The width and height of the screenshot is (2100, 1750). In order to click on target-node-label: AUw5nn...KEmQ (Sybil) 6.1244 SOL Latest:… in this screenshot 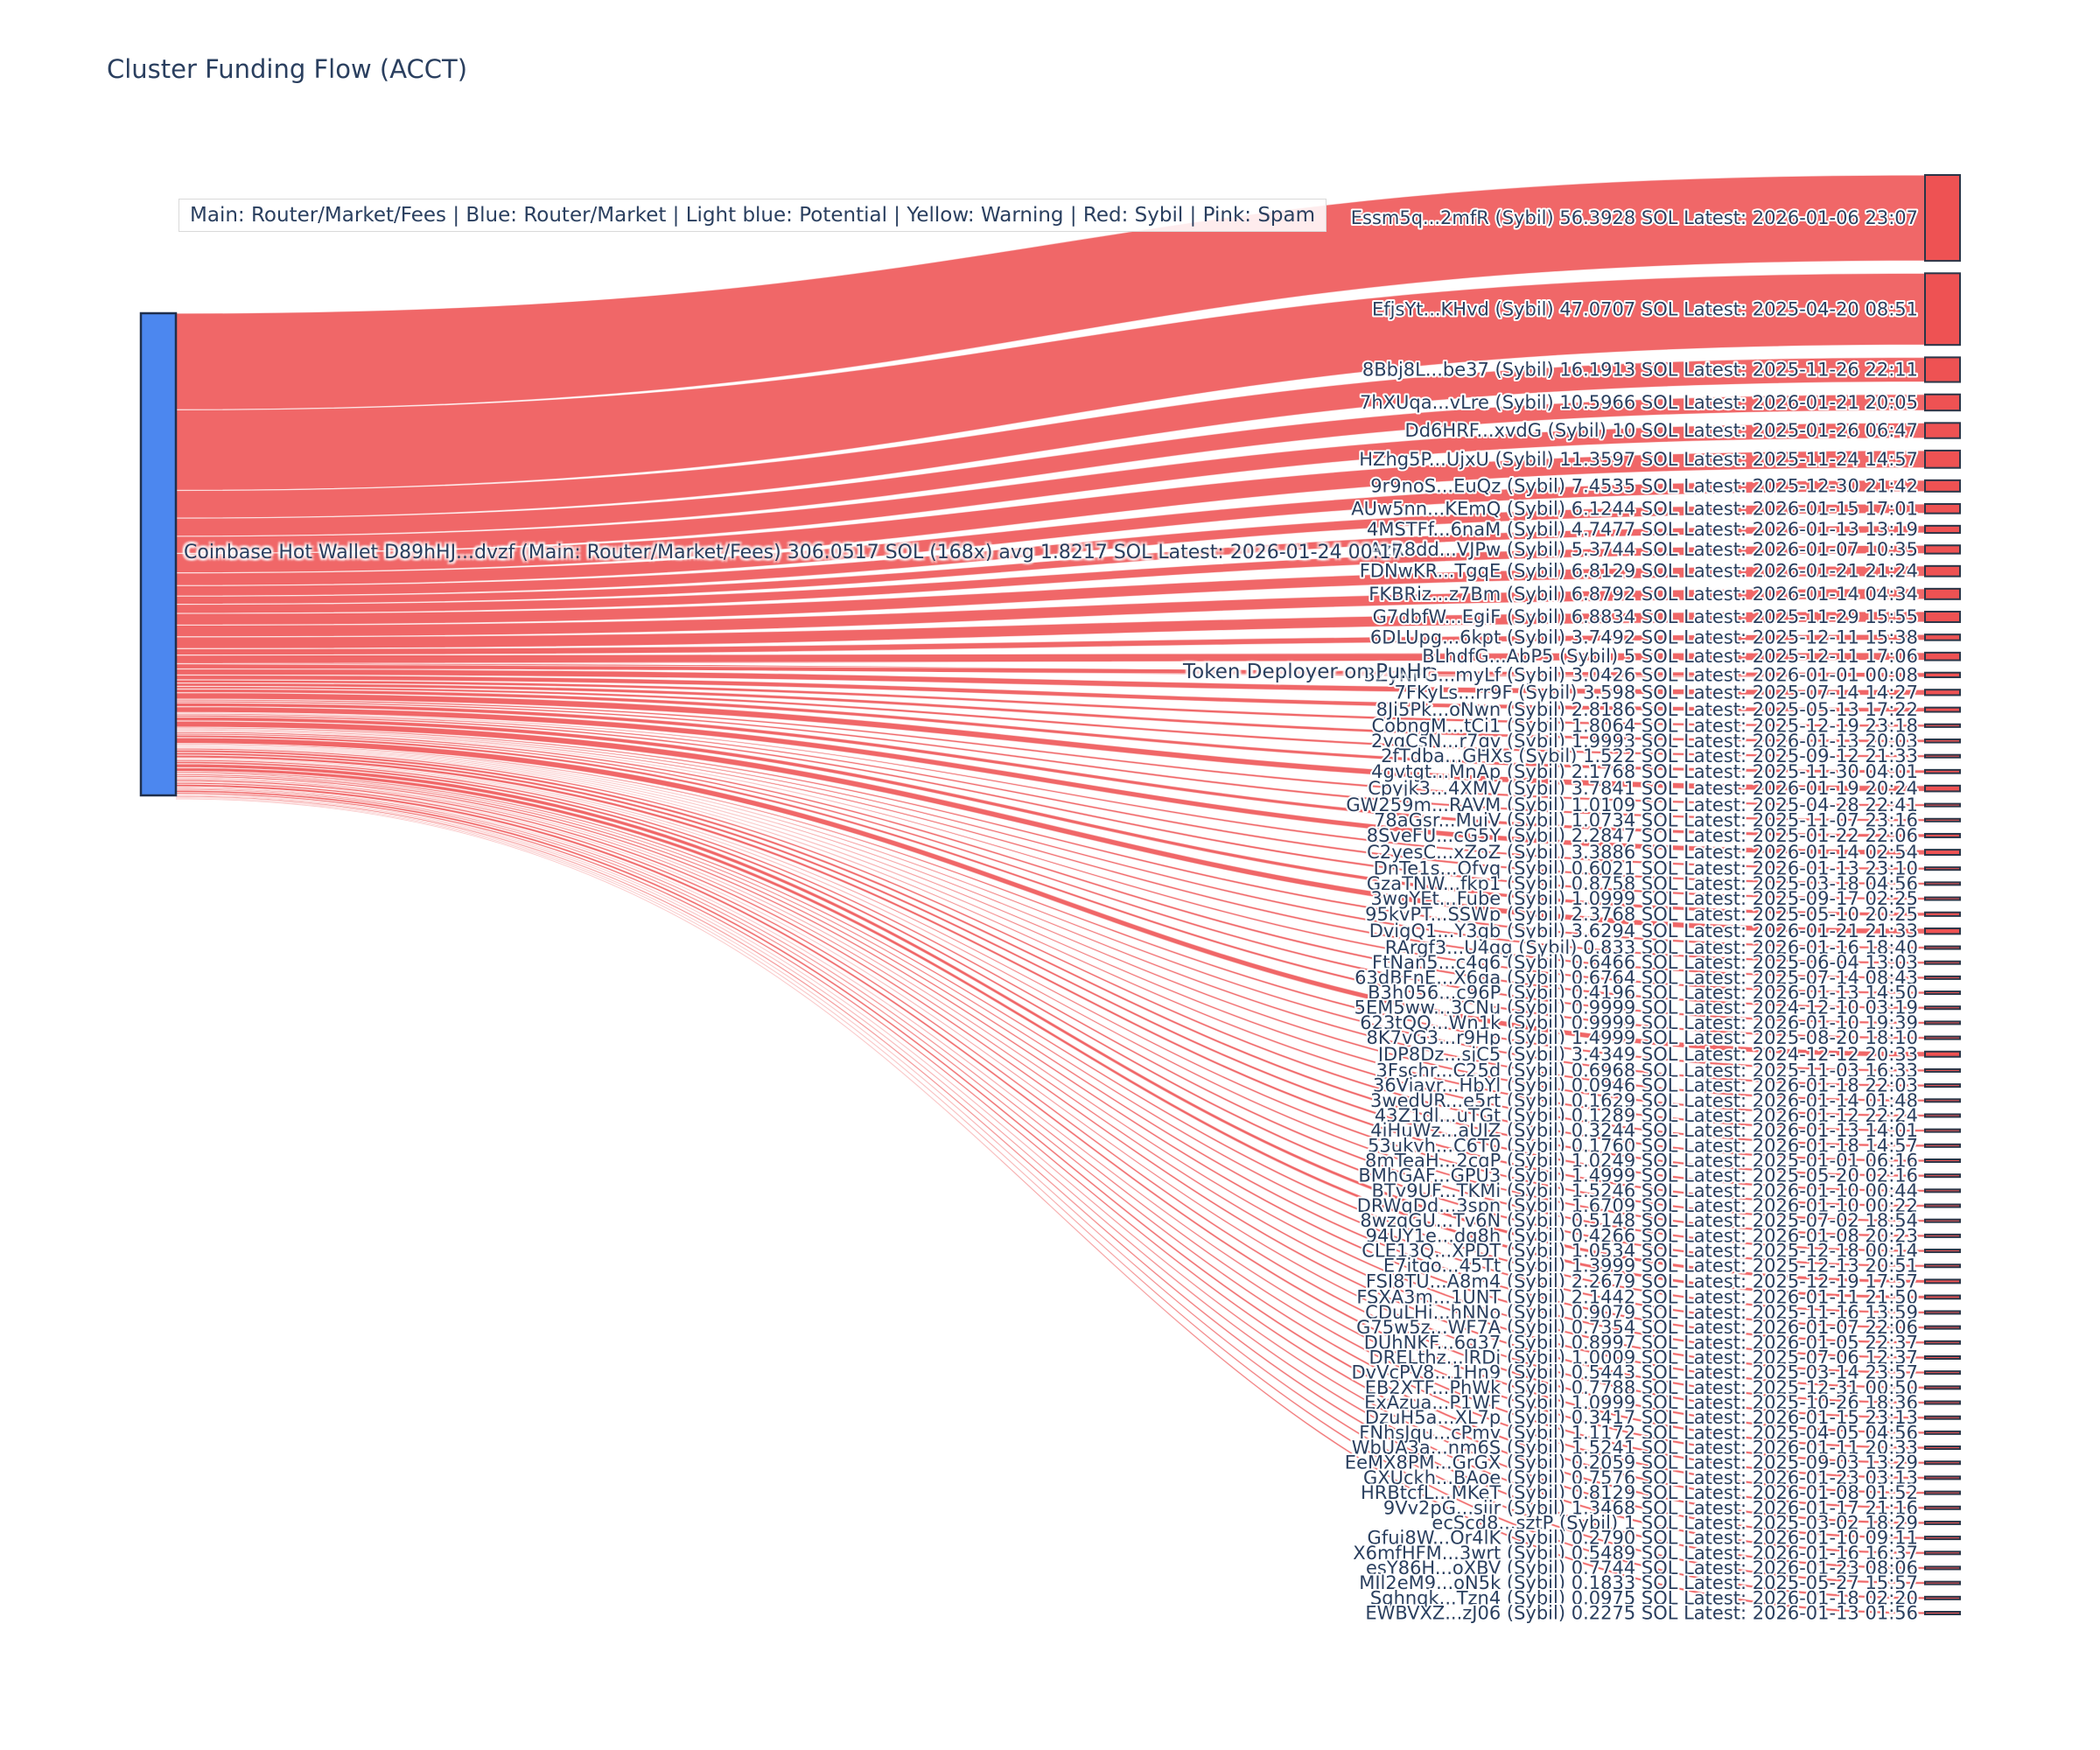, I will do `click(1634, 508)`.